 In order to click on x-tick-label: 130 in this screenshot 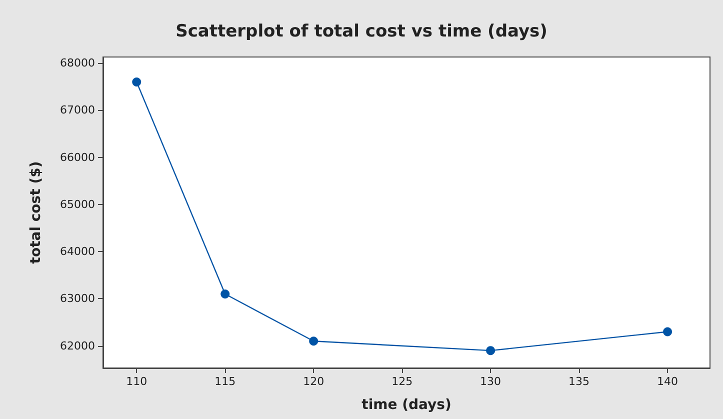, I will do `click(491, 381)`.